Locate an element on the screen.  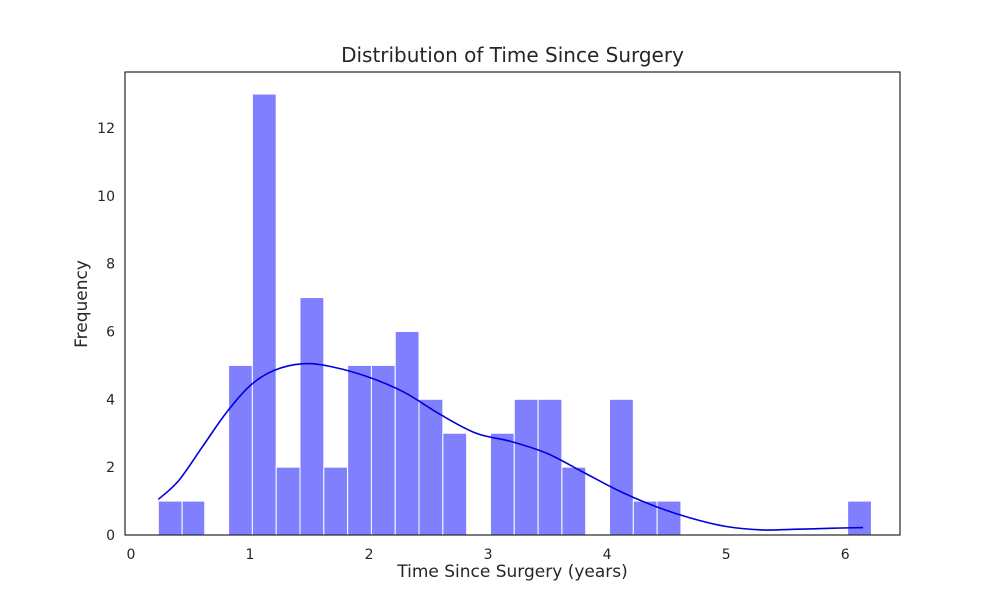
y-tick-label: 10 is located at coordinates (106, 197).